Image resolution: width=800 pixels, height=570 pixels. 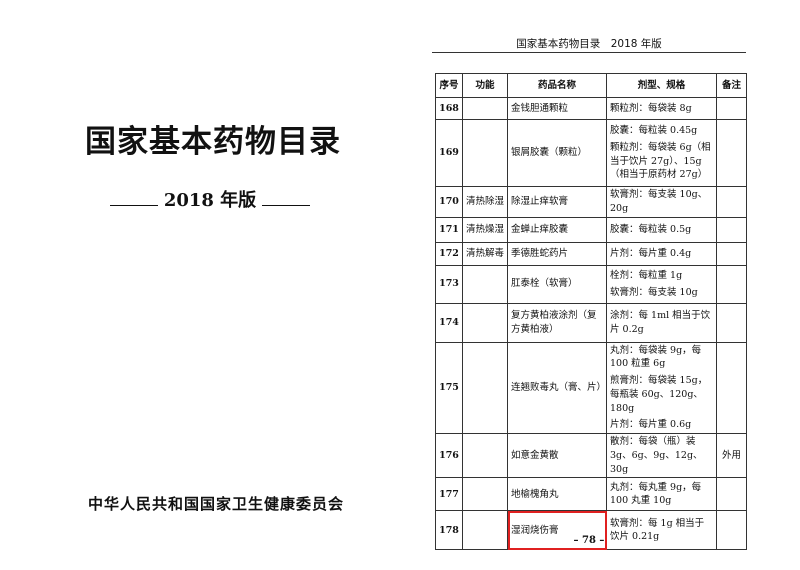 I want to click on page-number: – 78 –, so click(x=589, y=540).